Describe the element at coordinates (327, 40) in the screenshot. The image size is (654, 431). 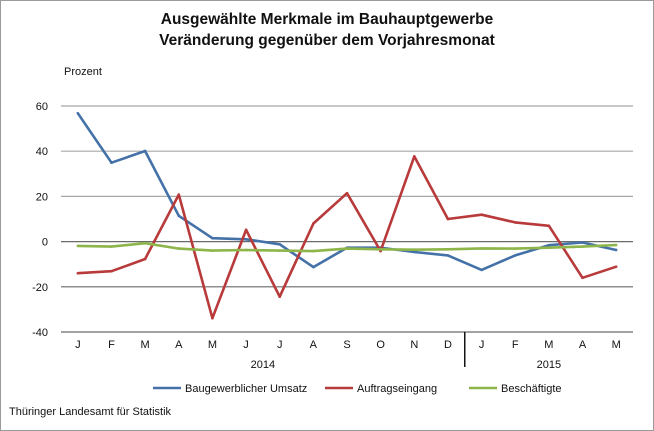
I see `chart-subtitle: Veränderung gegenüber dem Vorjahresmonat` at that location.